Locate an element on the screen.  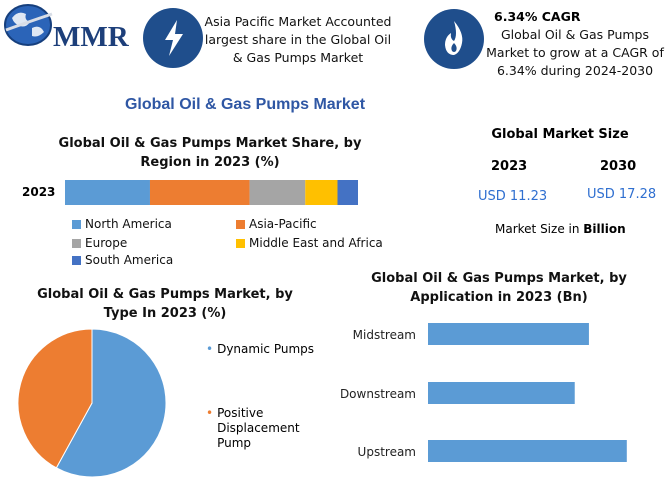
legend-europe: Europe is located at coordinates (99, 243).